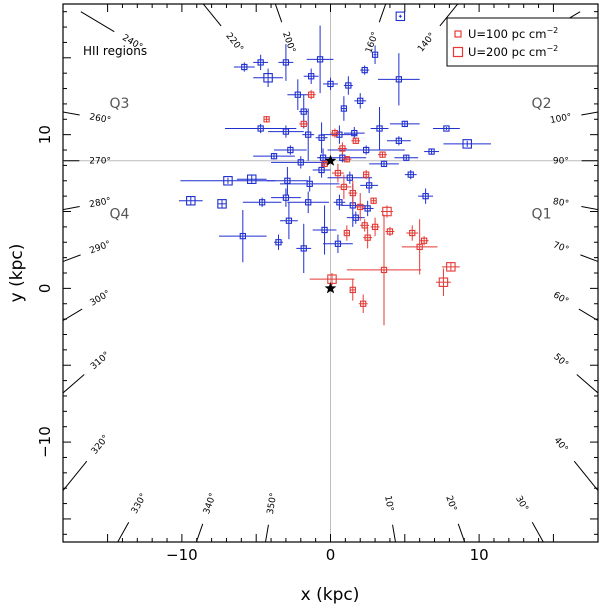 The width and height of the screenshot is (600, 608). Describe the element at coordinates (479, 555) in the screenshot. I see `x-tick-label: 10` at that location.